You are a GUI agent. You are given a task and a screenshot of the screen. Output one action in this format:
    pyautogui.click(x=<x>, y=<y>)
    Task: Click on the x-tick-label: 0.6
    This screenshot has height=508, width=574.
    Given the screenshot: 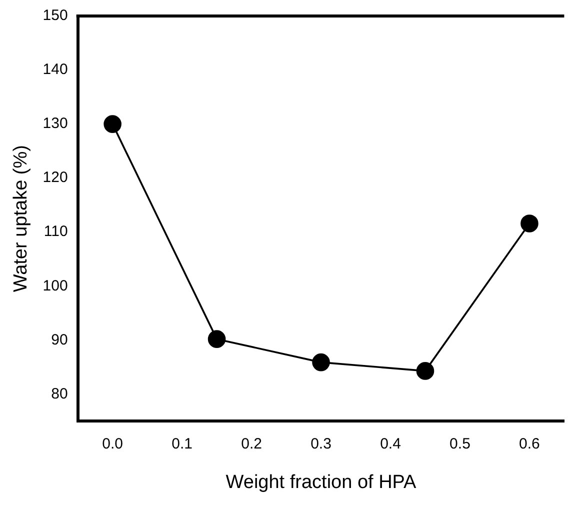 What is the action you would take?
    pyautogui.click(x=529, y=443)
    